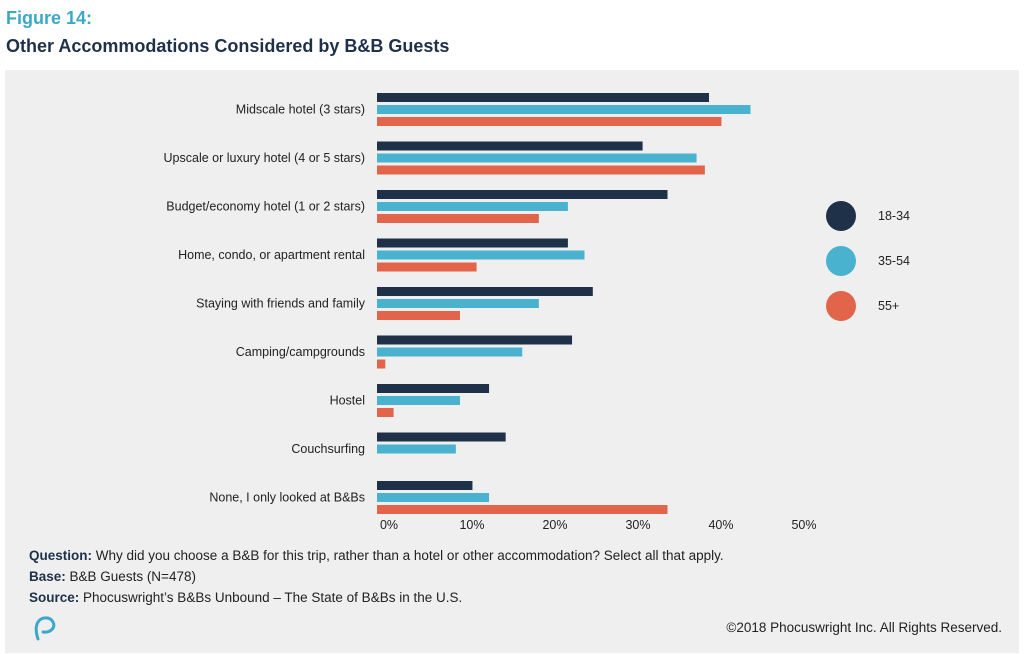 The width and height of the screenshot is (1024, 654). Describe the element at coordinates (271, 255) in the screenshot. I see `category-label: Home, condo, or apartment rental` at that location.